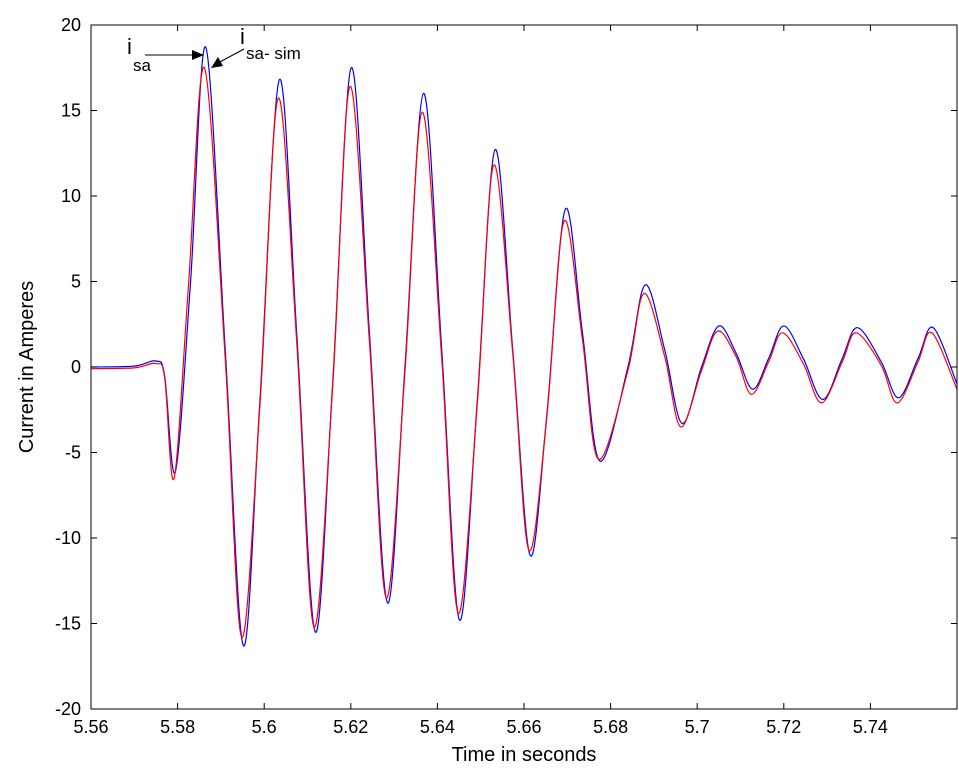  I want to click on y-tick-label: 0, so click(76, 367).